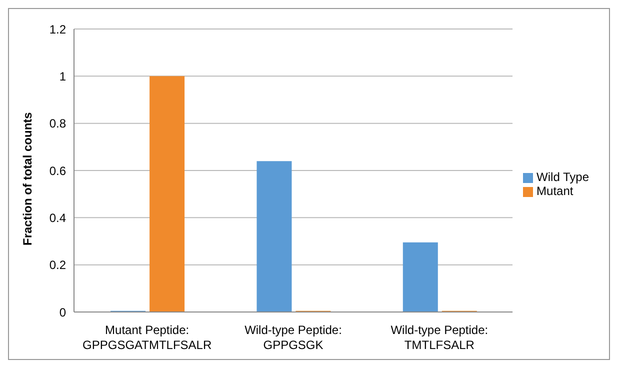  What do you see at coordinates (57, 123) in the screenshot?
I see `y-tick-label: 0.8` at bounding box center [57, 123].